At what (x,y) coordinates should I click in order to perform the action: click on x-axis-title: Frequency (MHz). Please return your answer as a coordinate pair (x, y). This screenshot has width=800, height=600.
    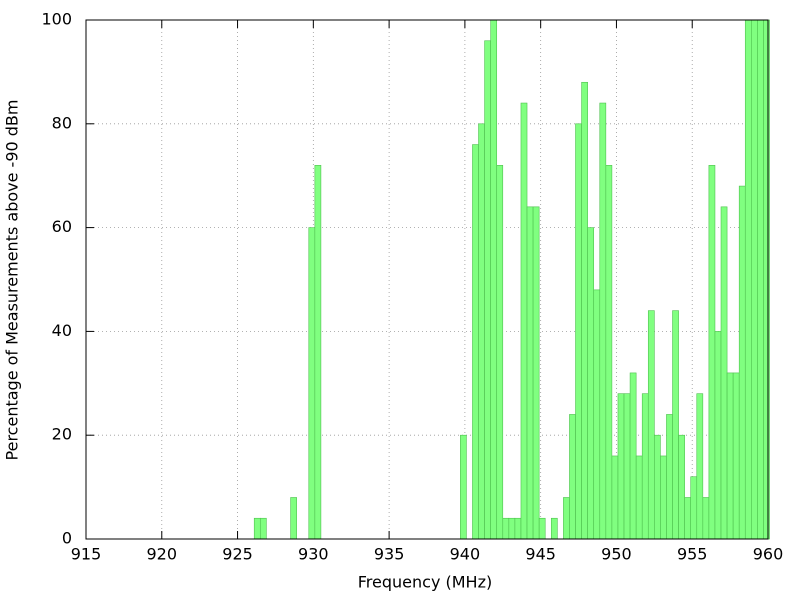
    Looking at the image, I should click on (425, 582).